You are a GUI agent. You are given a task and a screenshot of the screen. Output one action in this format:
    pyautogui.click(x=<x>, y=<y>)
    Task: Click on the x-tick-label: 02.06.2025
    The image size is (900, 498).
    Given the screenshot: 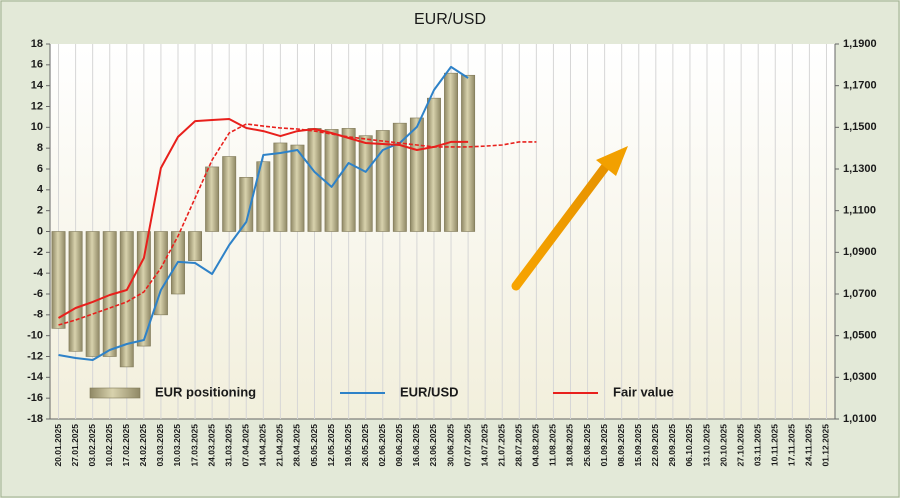 What is the action you would take?
    pyautogui.click(x=382, y=445)
    